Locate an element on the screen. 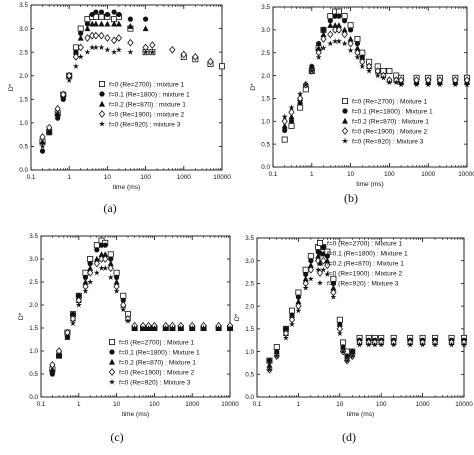 The width and height of the screenshot is (474, 455). data-points is located at coordinates (367, 309).